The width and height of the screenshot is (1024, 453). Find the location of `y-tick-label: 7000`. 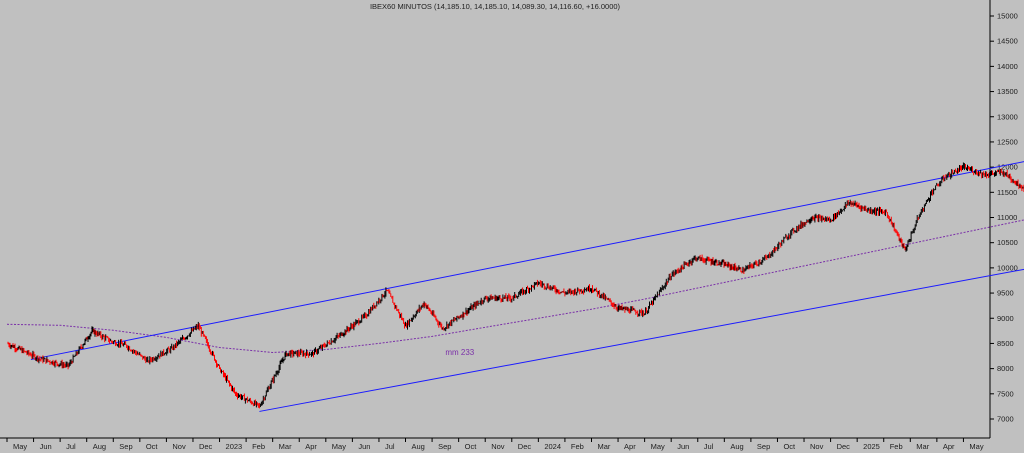

y-tick-label: 7000 is located at coordinates (1005, 419).